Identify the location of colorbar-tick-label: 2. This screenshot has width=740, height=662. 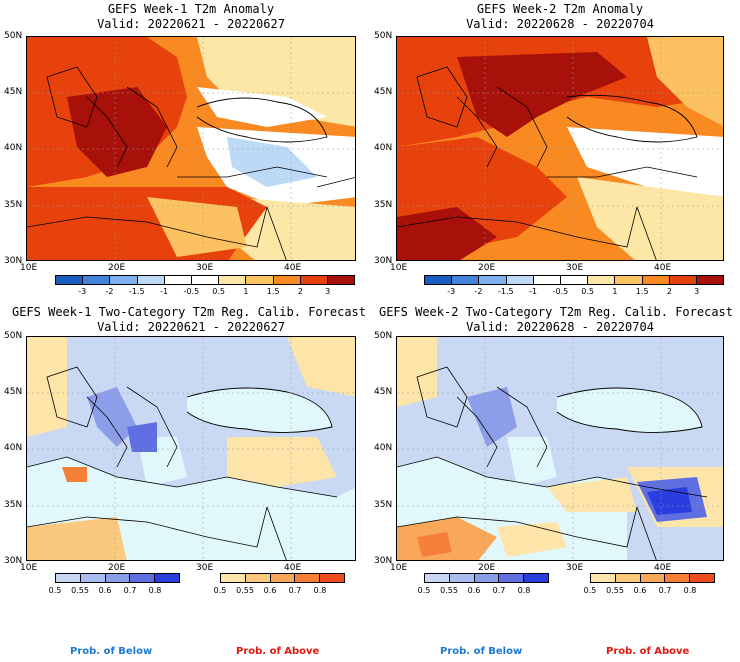
(669, 291).